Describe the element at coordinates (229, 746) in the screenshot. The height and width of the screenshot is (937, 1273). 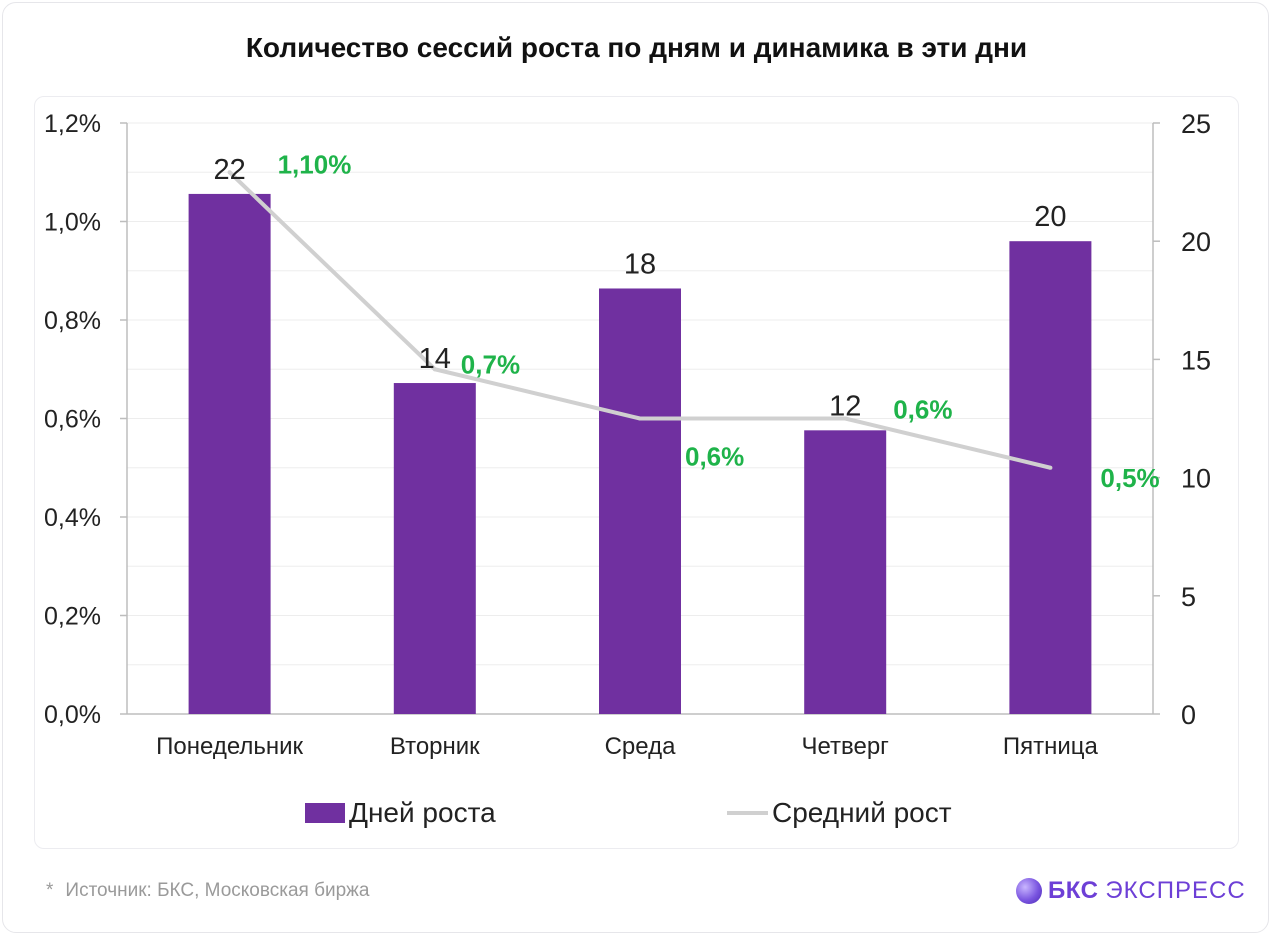
I see `x-tick-label: Понедельник` at that location.